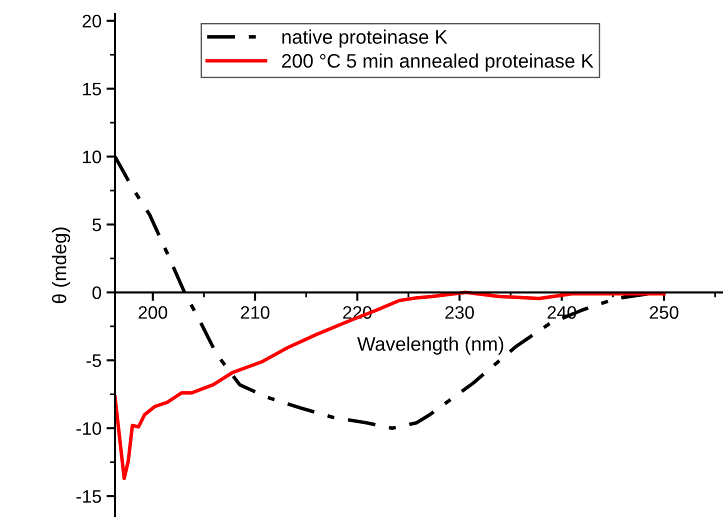  What do you see at coordinates (61, 266) in the screenshot?
I see `y-axis-title: θ (mdeg)` at bounding box center [61, 266].